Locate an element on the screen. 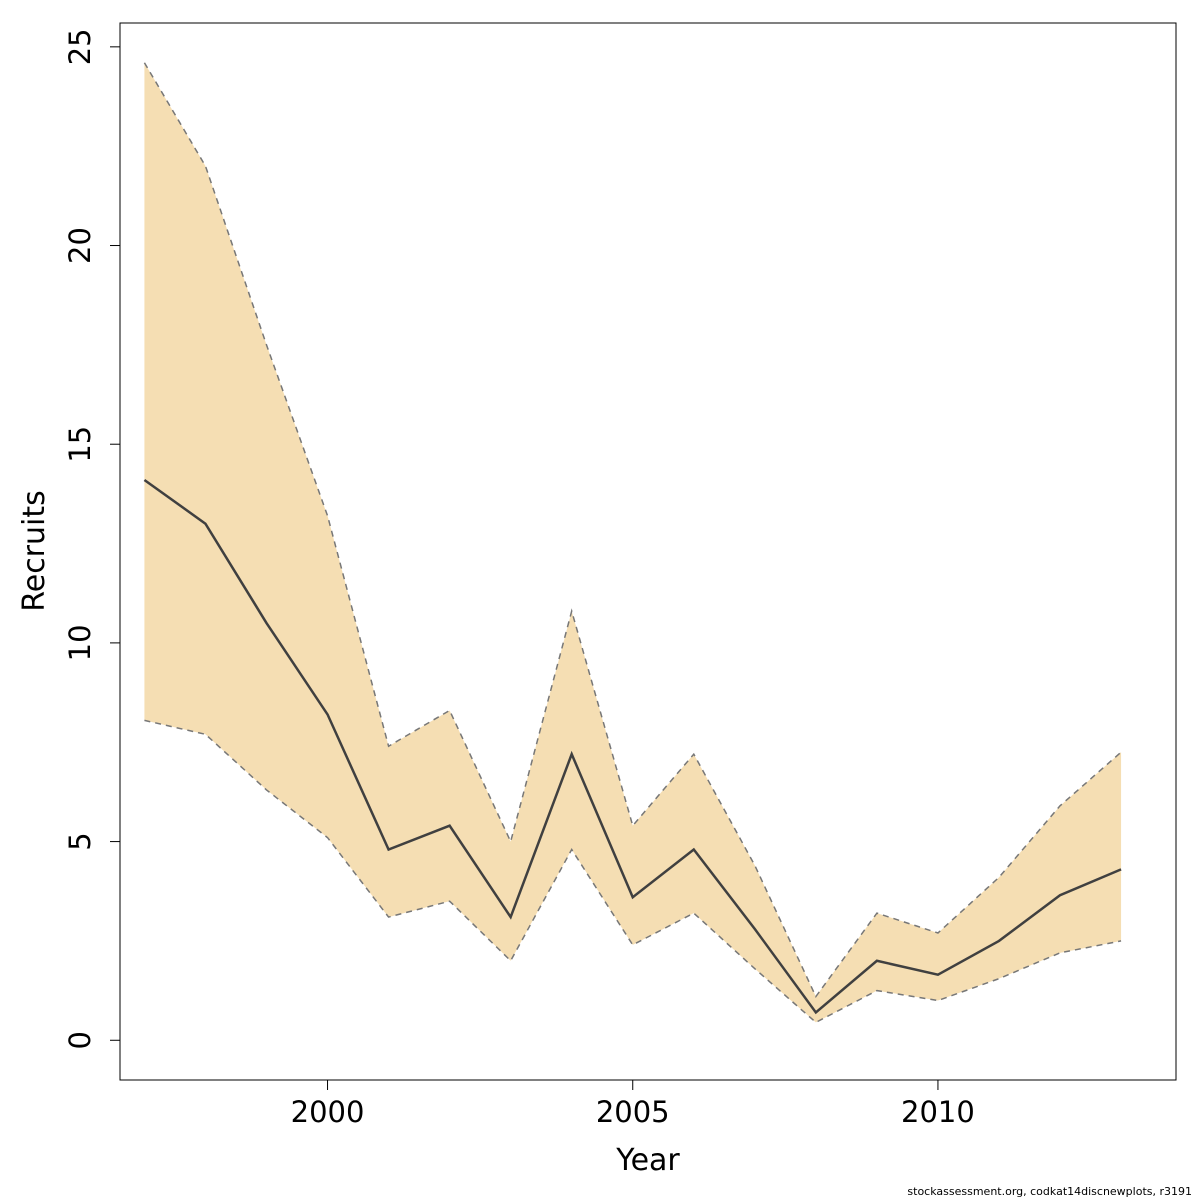  y-tick-label-15: 15 is located at coordinates (80, 444).